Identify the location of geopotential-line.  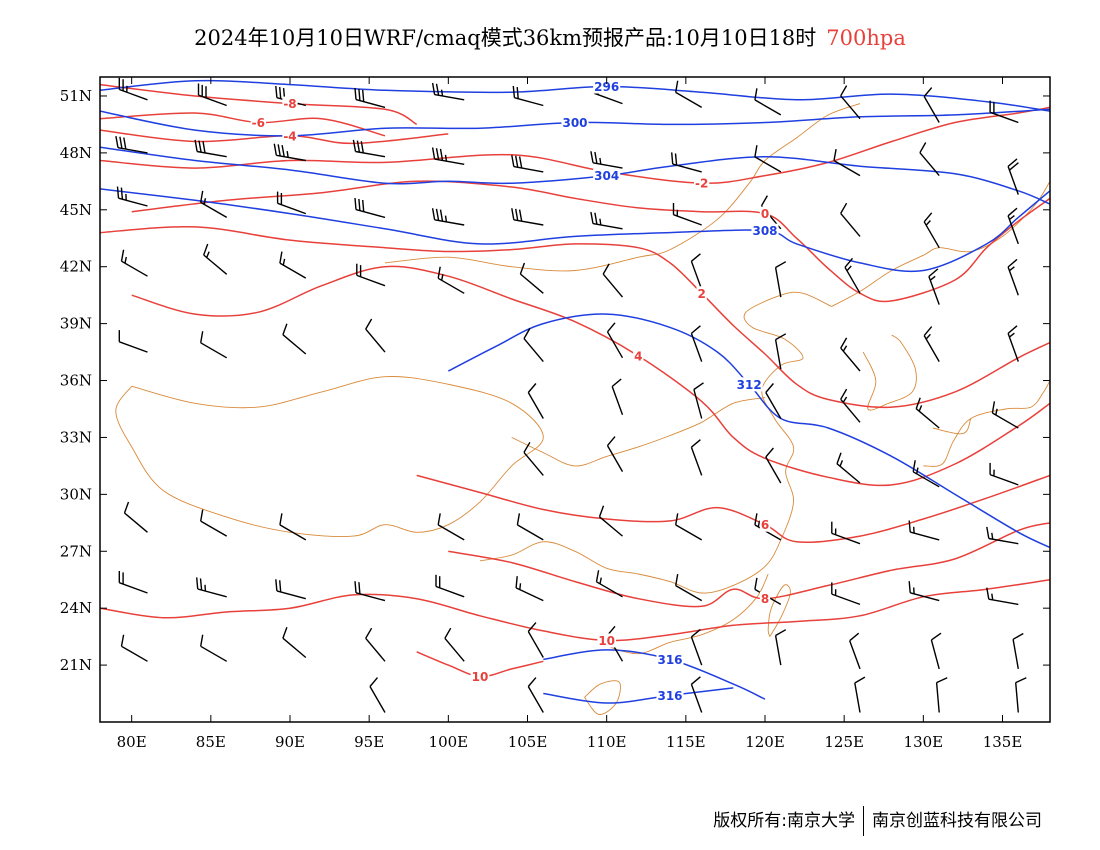
(575, 230).